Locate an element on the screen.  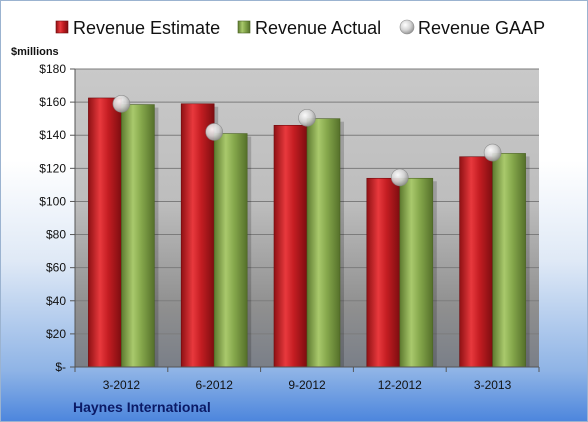
x-tick-label: 6-2012 is located at coordinates (215, 385).